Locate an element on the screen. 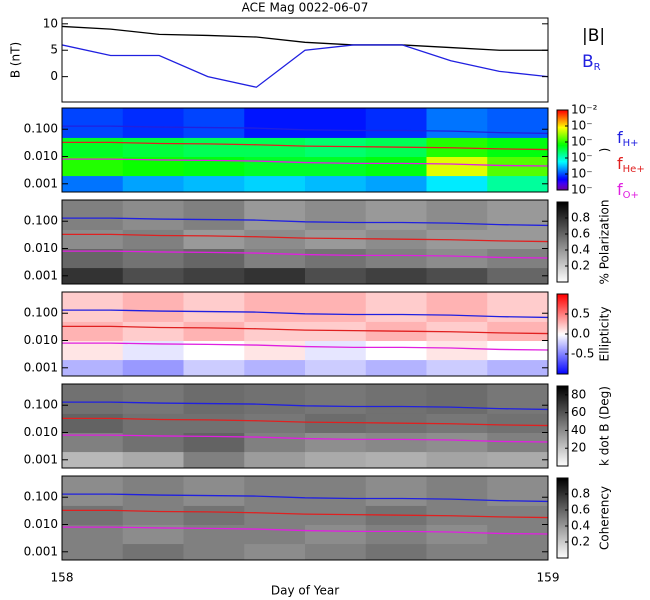  y-tick-label: 0.010 is located at coordinates (41, 524).